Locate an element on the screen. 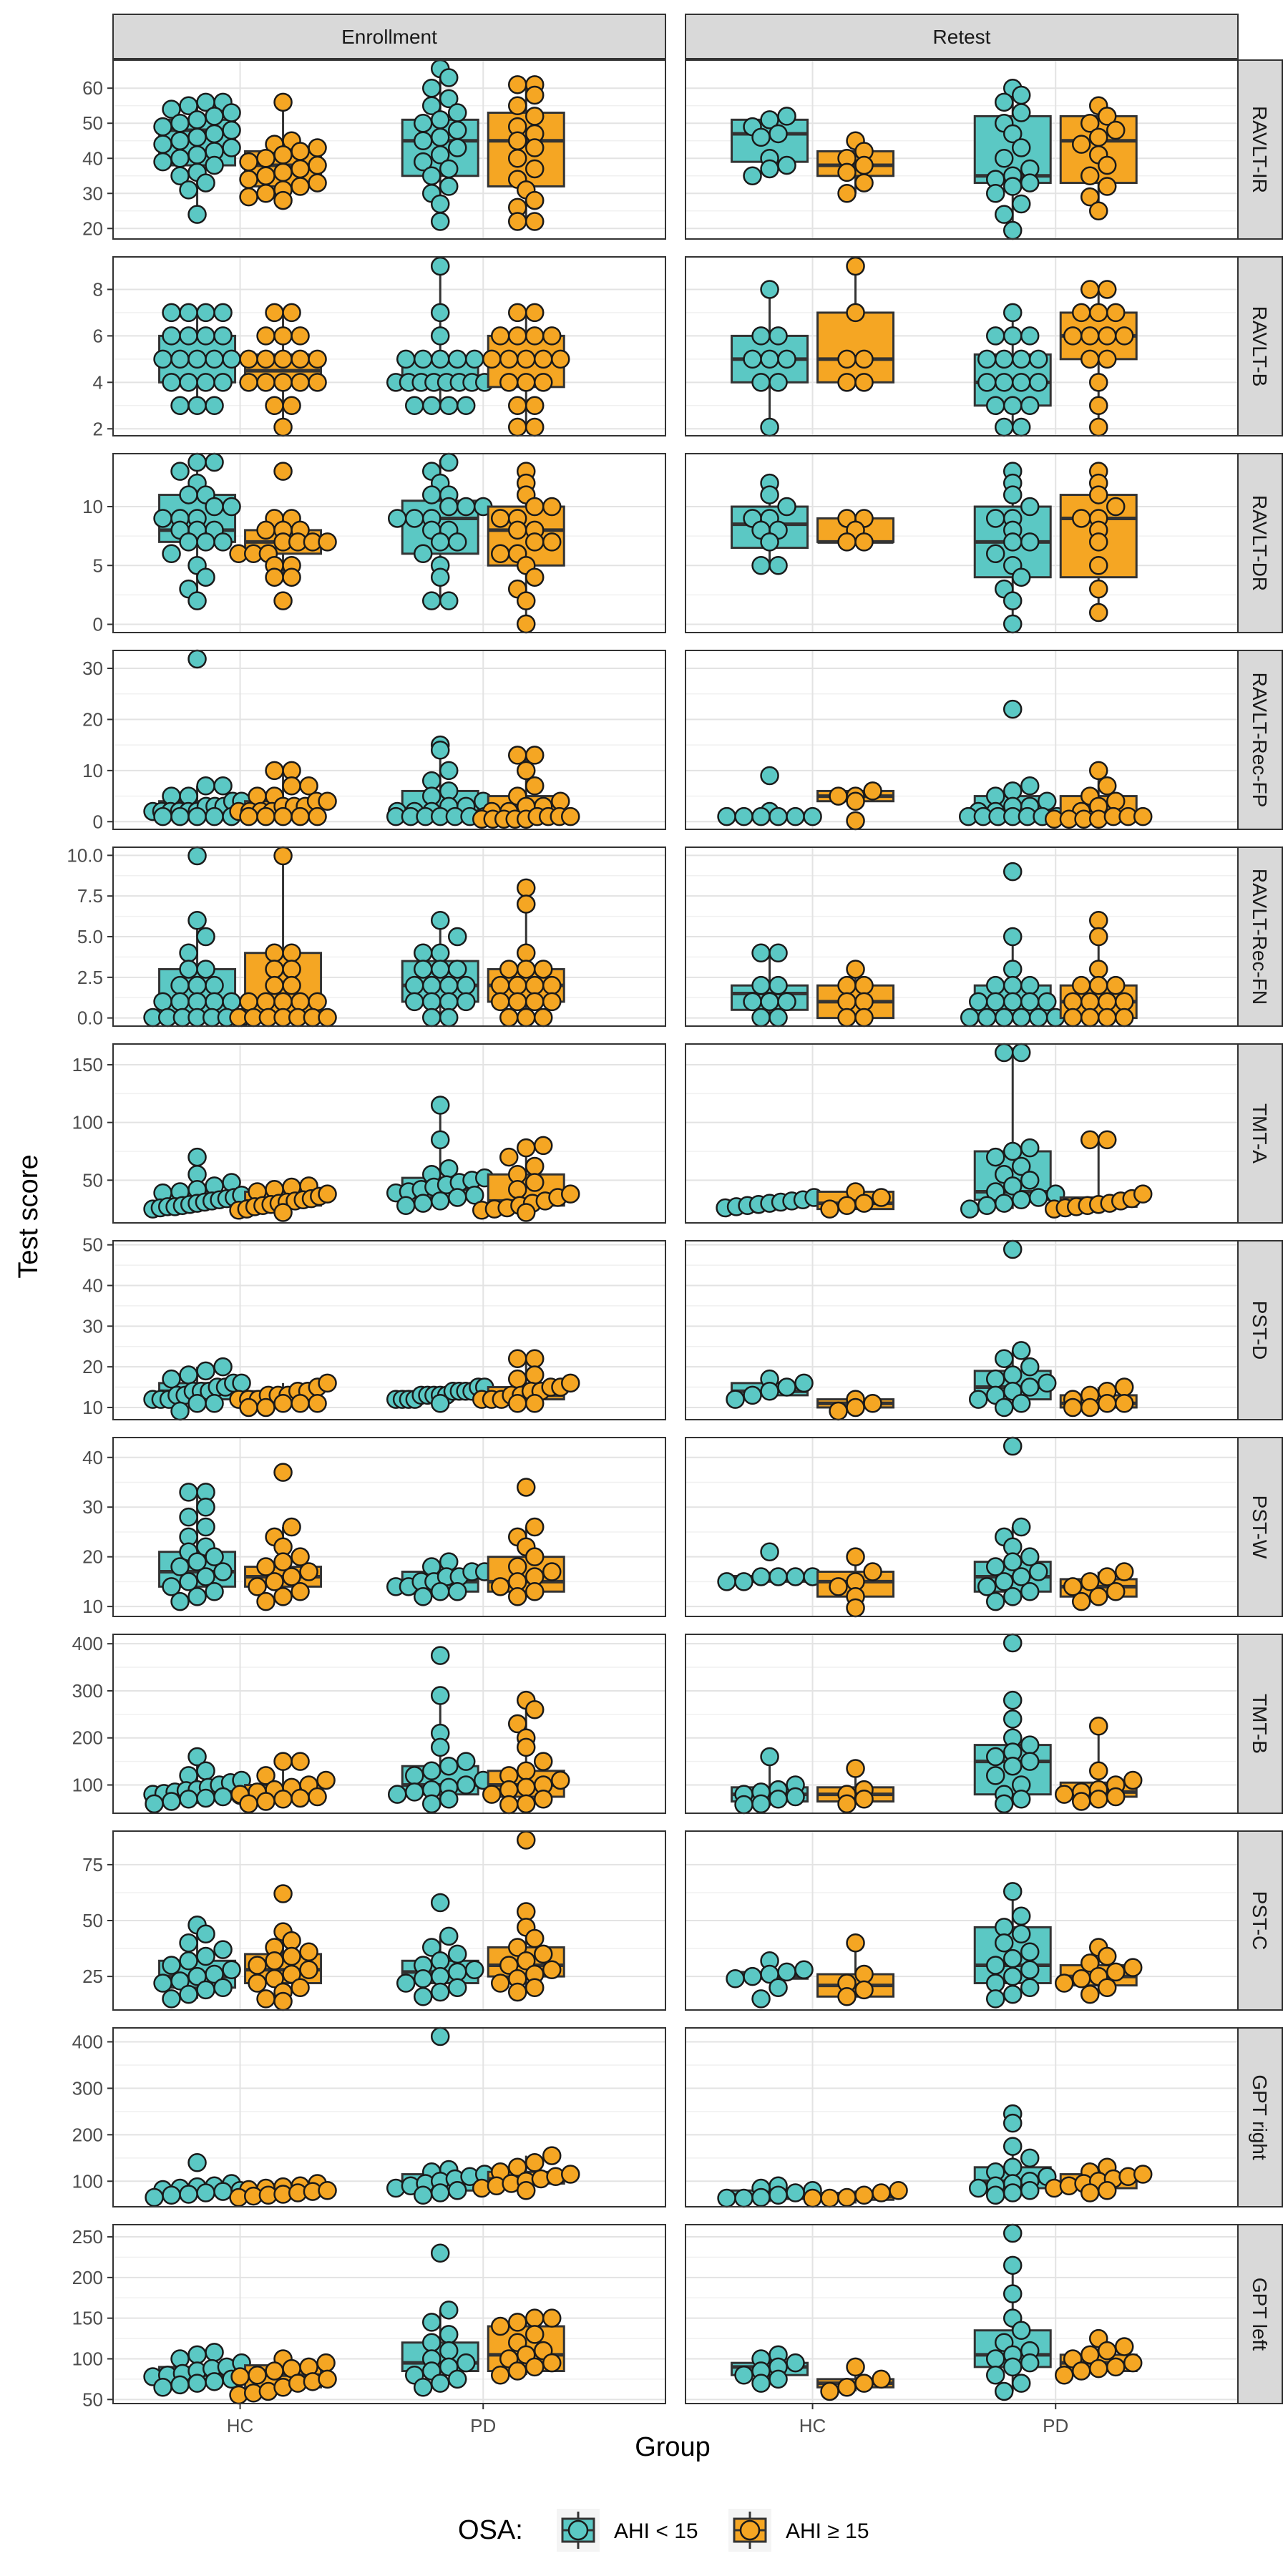 This screenshot has width=1288, height=2576. box-hc-high is located at coordinates (283, 2190).